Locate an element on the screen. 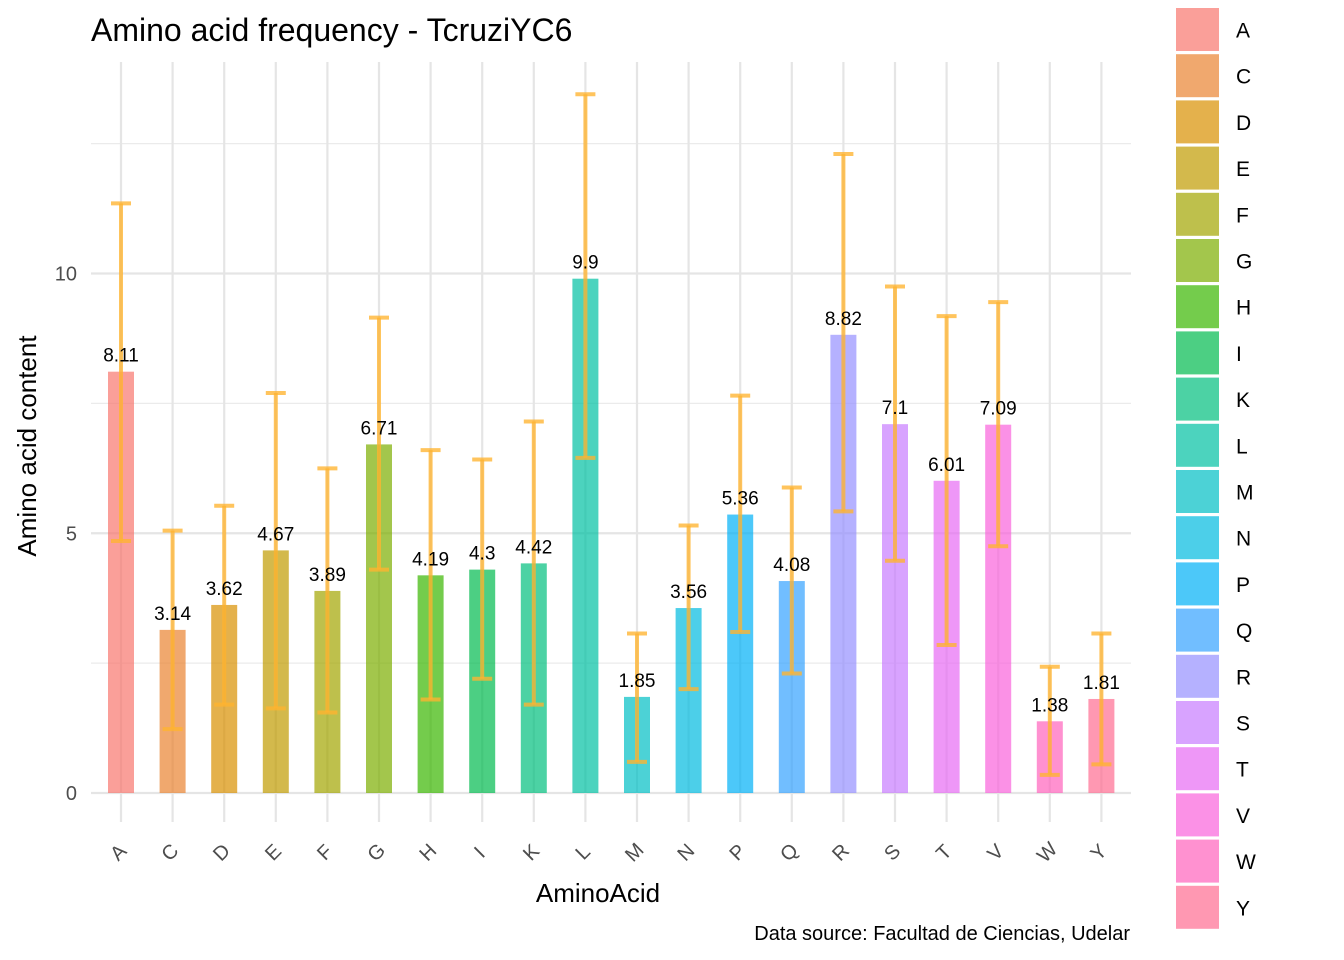 This screenshot has height=960, width=1344. legend-key-G is located at coordinates (1197, 260).